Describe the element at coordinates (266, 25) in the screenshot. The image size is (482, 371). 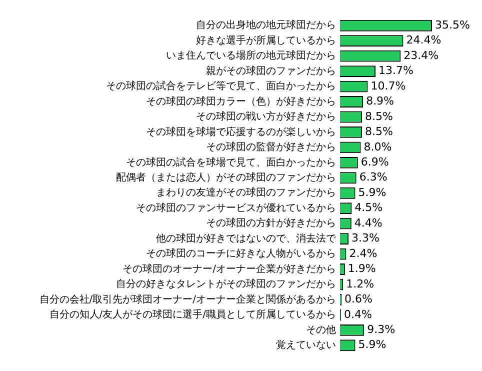
I see `y-tick-label: 自分の出身地の地元球団だから` at that location.